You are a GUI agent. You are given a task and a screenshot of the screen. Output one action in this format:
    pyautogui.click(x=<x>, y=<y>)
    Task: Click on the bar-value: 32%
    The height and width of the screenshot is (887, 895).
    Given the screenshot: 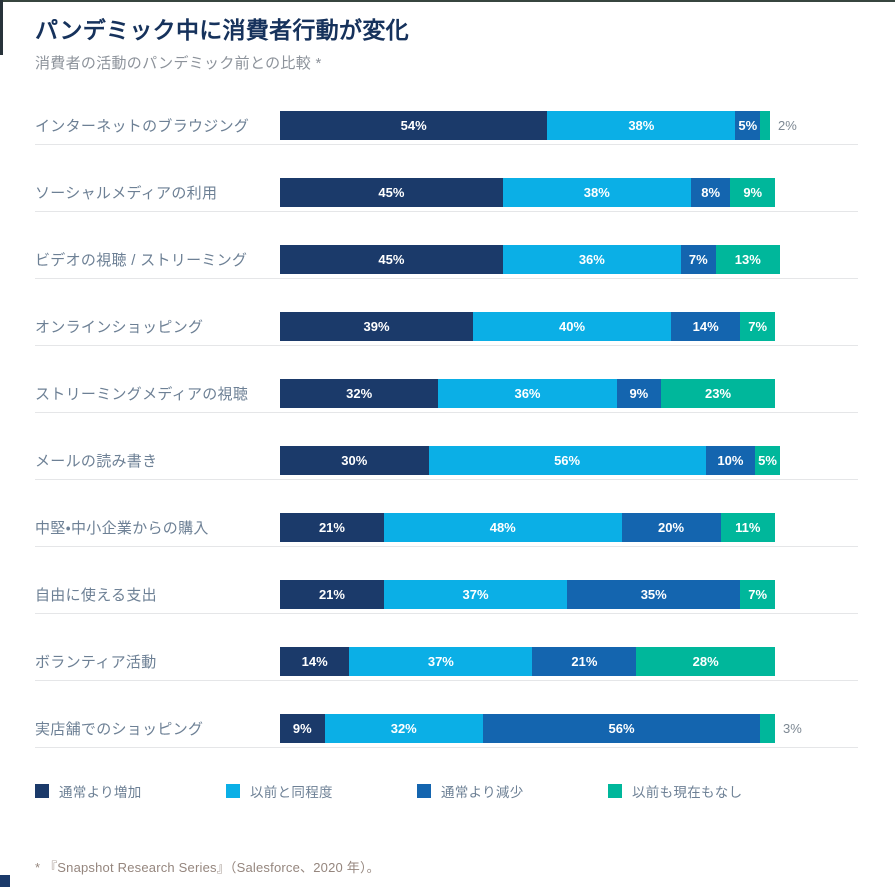 What is the action you would take?
    pyautogui.click(x=359, y=393)
    